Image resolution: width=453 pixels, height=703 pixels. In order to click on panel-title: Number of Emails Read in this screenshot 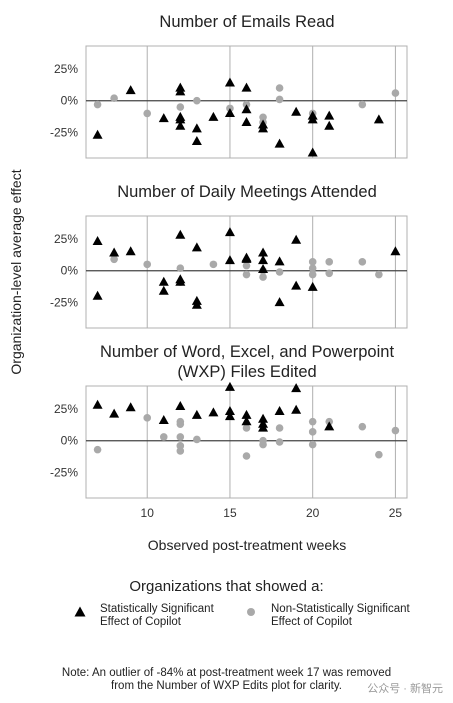, I will do `click(246, 22)`.